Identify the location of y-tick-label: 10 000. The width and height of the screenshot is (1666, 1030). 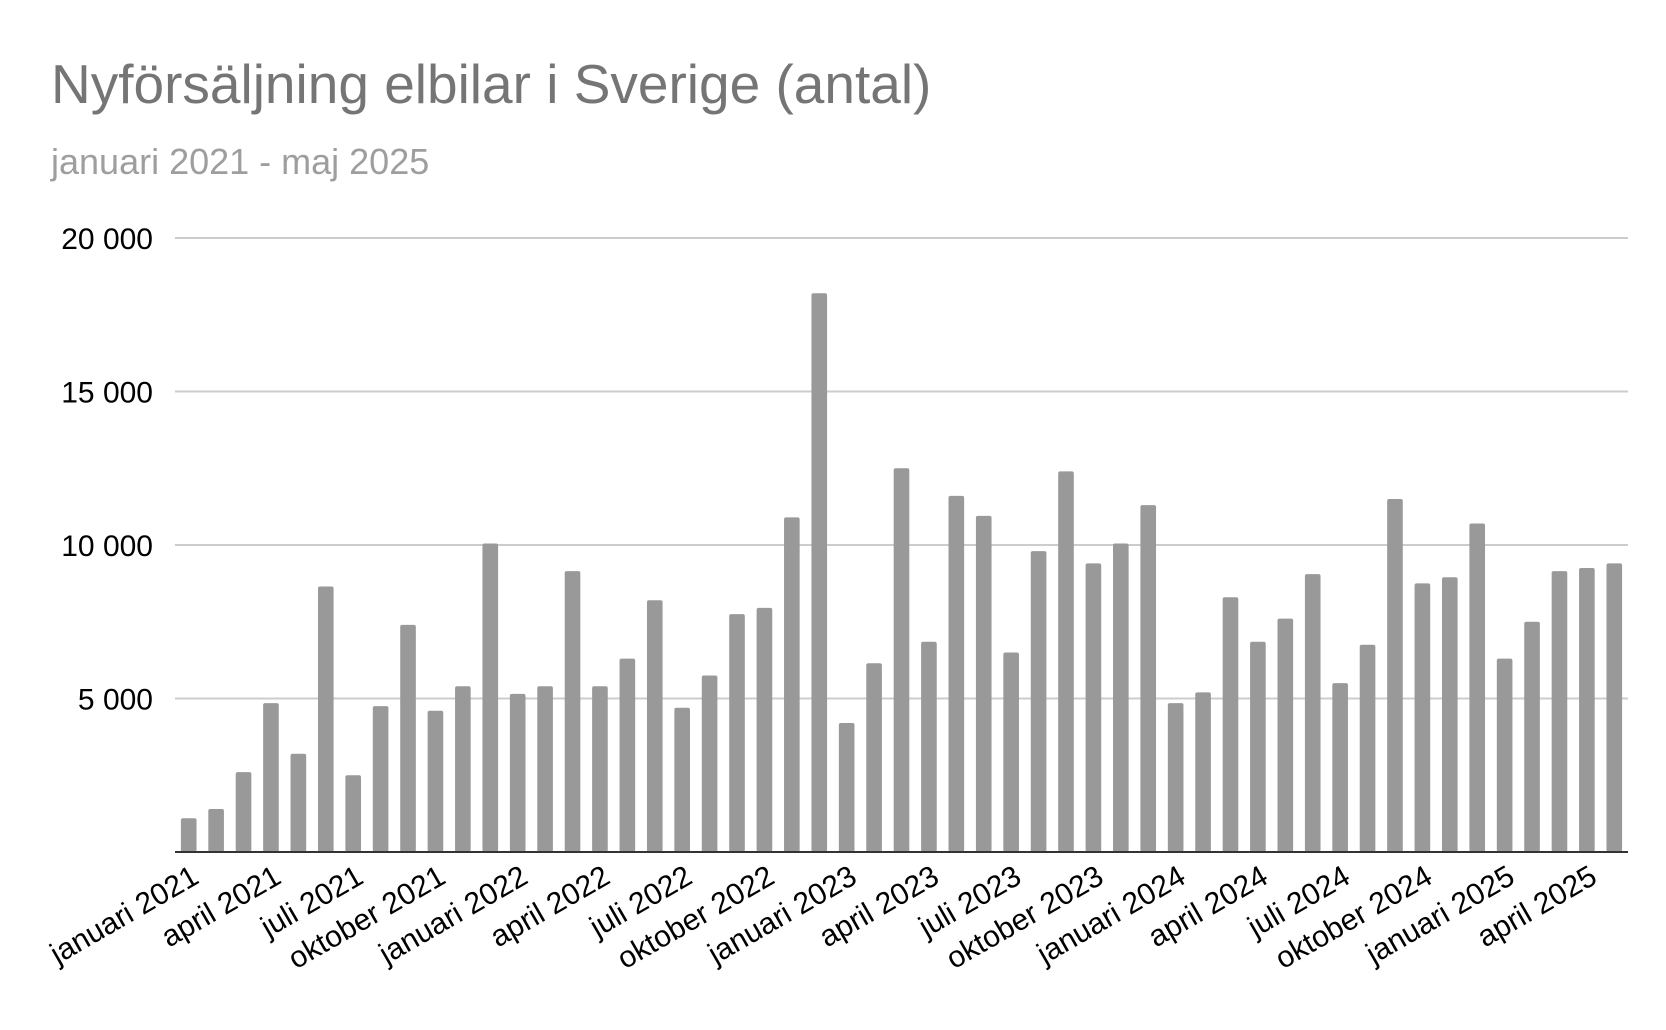
(107, 546).